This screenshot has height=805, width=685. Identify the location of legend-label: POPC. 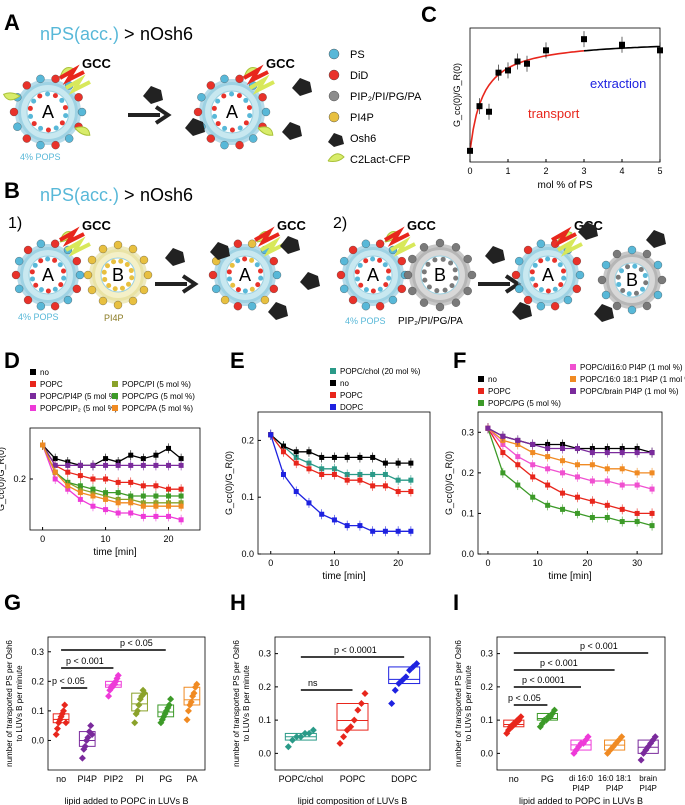
(351, 395).